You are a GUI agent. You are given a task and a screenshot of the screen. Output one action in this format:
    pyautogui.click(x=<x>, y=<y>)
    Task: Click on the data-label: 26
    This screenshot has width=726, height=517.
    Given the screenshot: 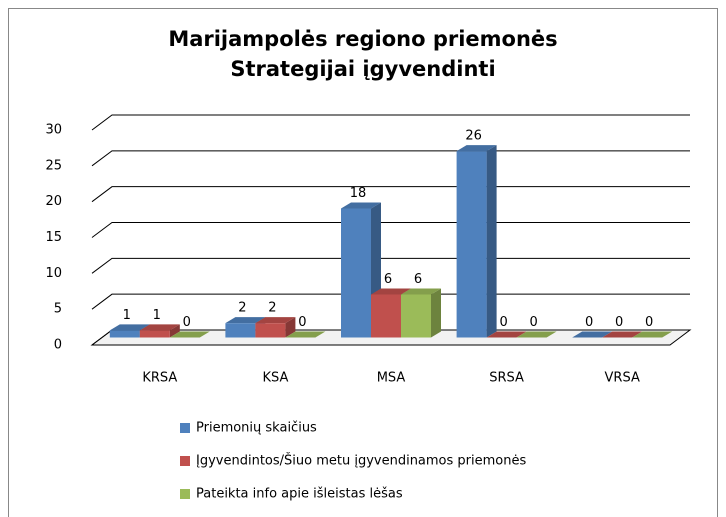 What is the action you would take?
    pyautogui.click(x=473, y=136)
    